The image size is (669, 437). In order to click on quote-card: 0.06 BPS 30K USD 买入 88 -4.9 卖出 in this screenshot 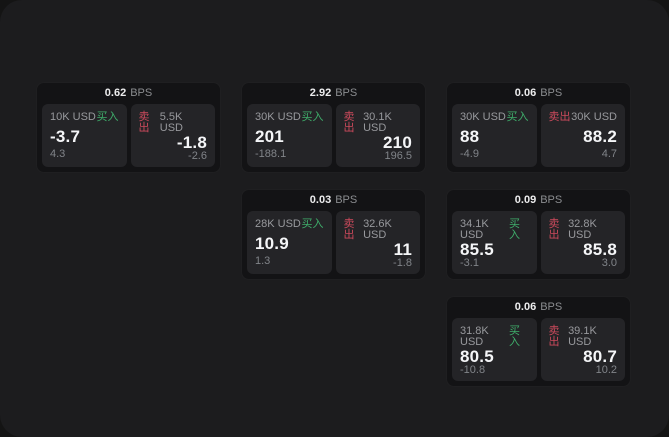, I will do `click(538, 127)`.